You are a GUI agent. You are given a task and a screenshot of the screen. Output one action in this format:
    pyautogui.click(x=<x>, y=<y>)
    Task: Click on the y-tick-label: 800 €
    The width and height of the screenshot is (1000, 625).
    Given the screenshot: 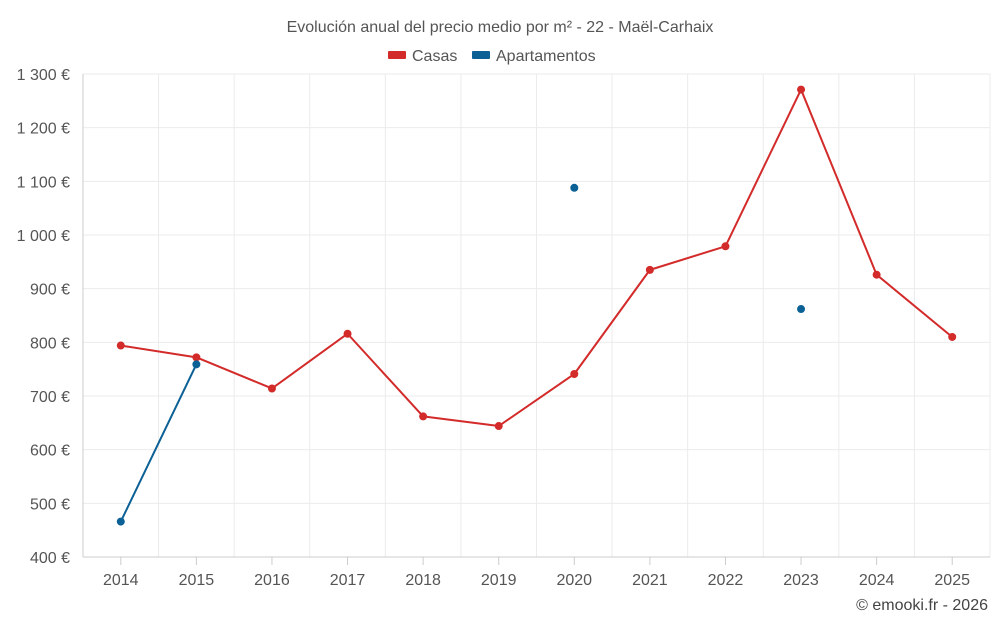 What is the action you would take?
    pyautogui.click(x=50, y=343)
    